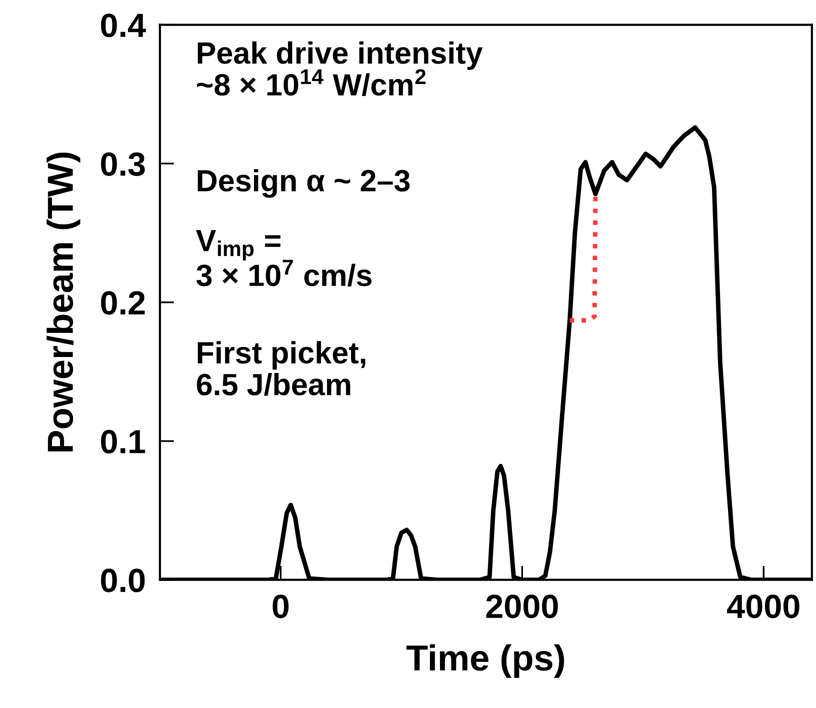 This screenshot has width=816, height=708. What do you see at coordinates (485, 661) in the screenshot?
I see `x-axis-title: Time (ps)` at bounding box center [485, 661].